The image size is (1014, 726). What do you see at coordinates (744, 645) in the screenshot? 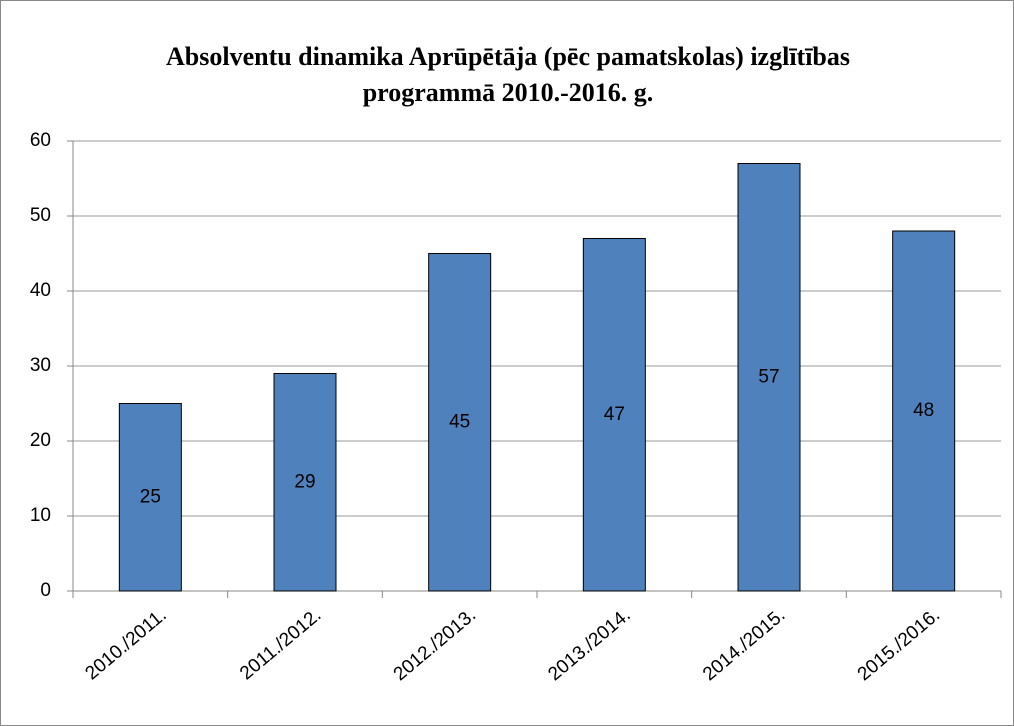
I see `x-tick-label: 2014./2015.` at bounding box center [744, 645].